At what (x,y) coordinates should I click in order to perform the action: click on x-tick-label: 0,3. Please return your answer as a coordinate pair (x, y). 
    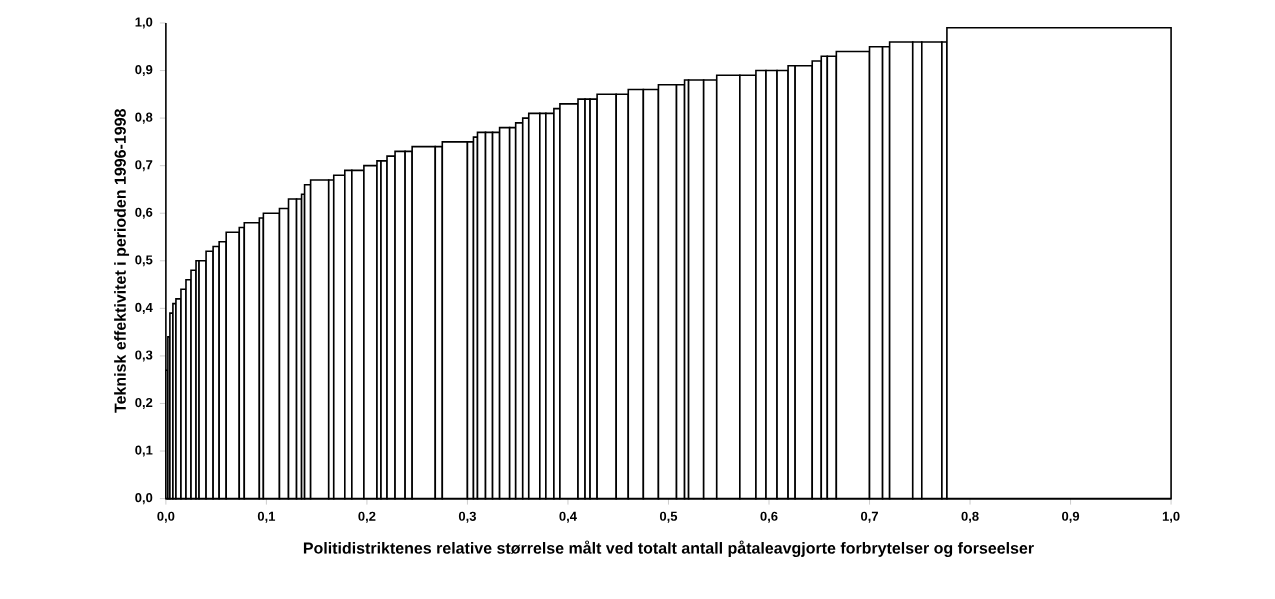
    Looking at the image, I should click on (467, 517).